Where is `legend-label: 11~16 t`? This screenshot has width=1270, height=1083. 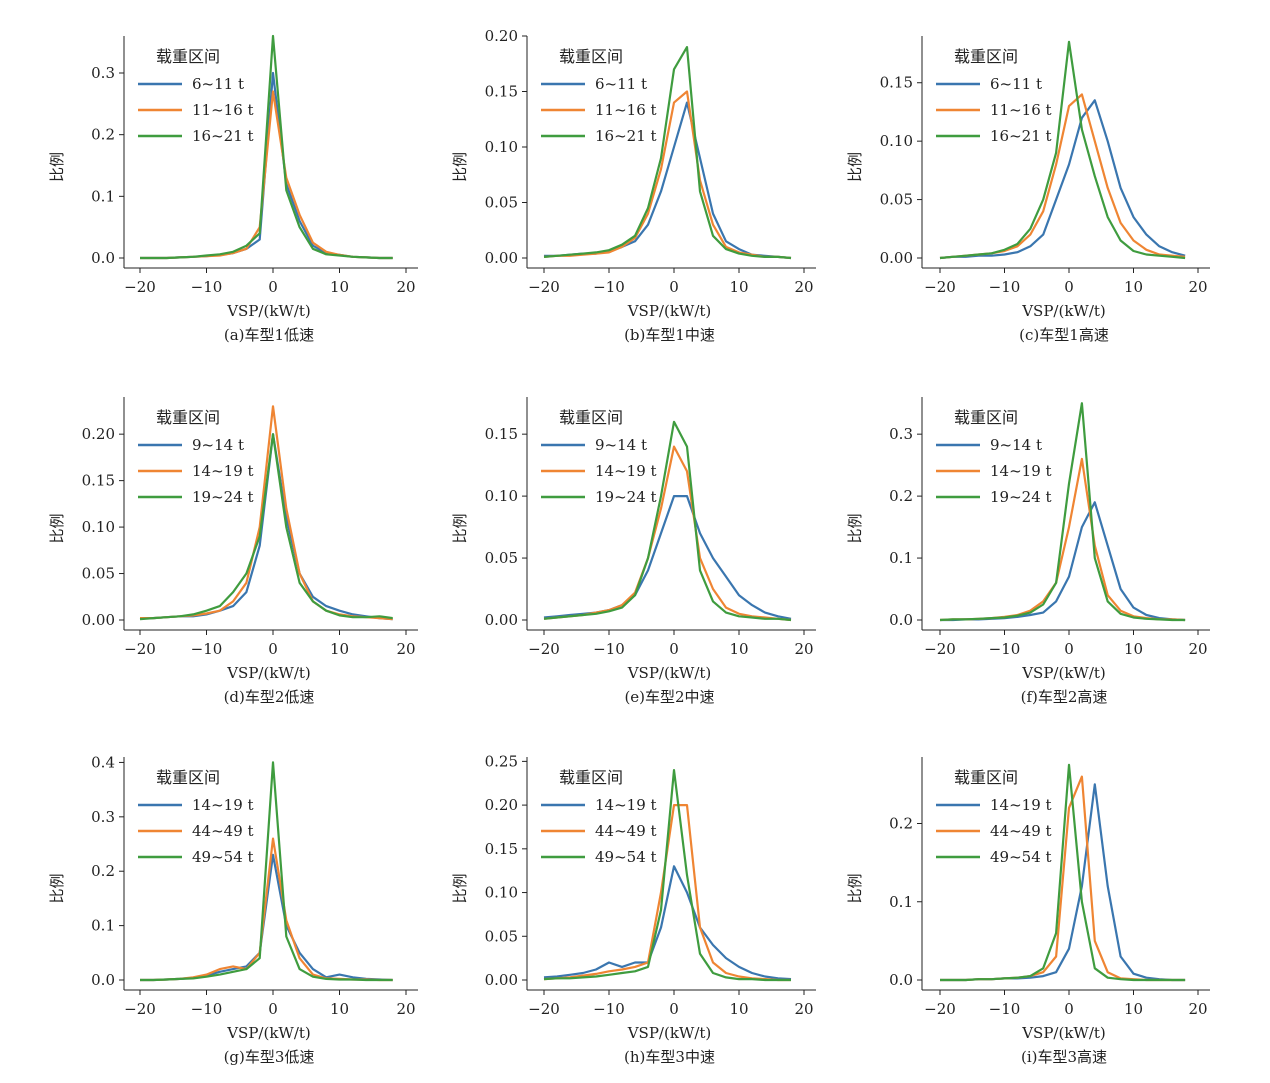 legend-label: 11~16 t is located at coordinates (223, 110).